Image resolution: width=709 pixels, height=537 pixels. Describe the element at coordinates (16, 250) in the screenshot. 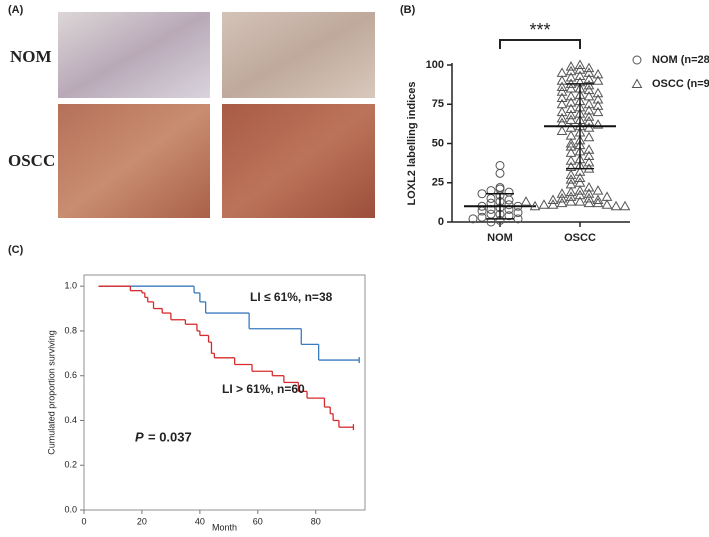

I see `panel-label: (C)` at that location.